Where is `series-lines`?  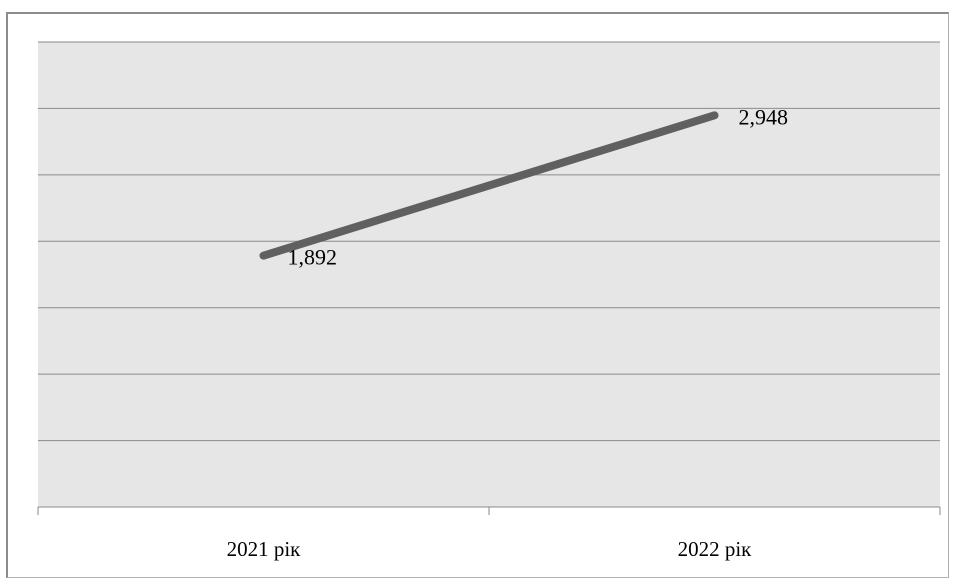
series-lines is located at coordinates (489, 185).